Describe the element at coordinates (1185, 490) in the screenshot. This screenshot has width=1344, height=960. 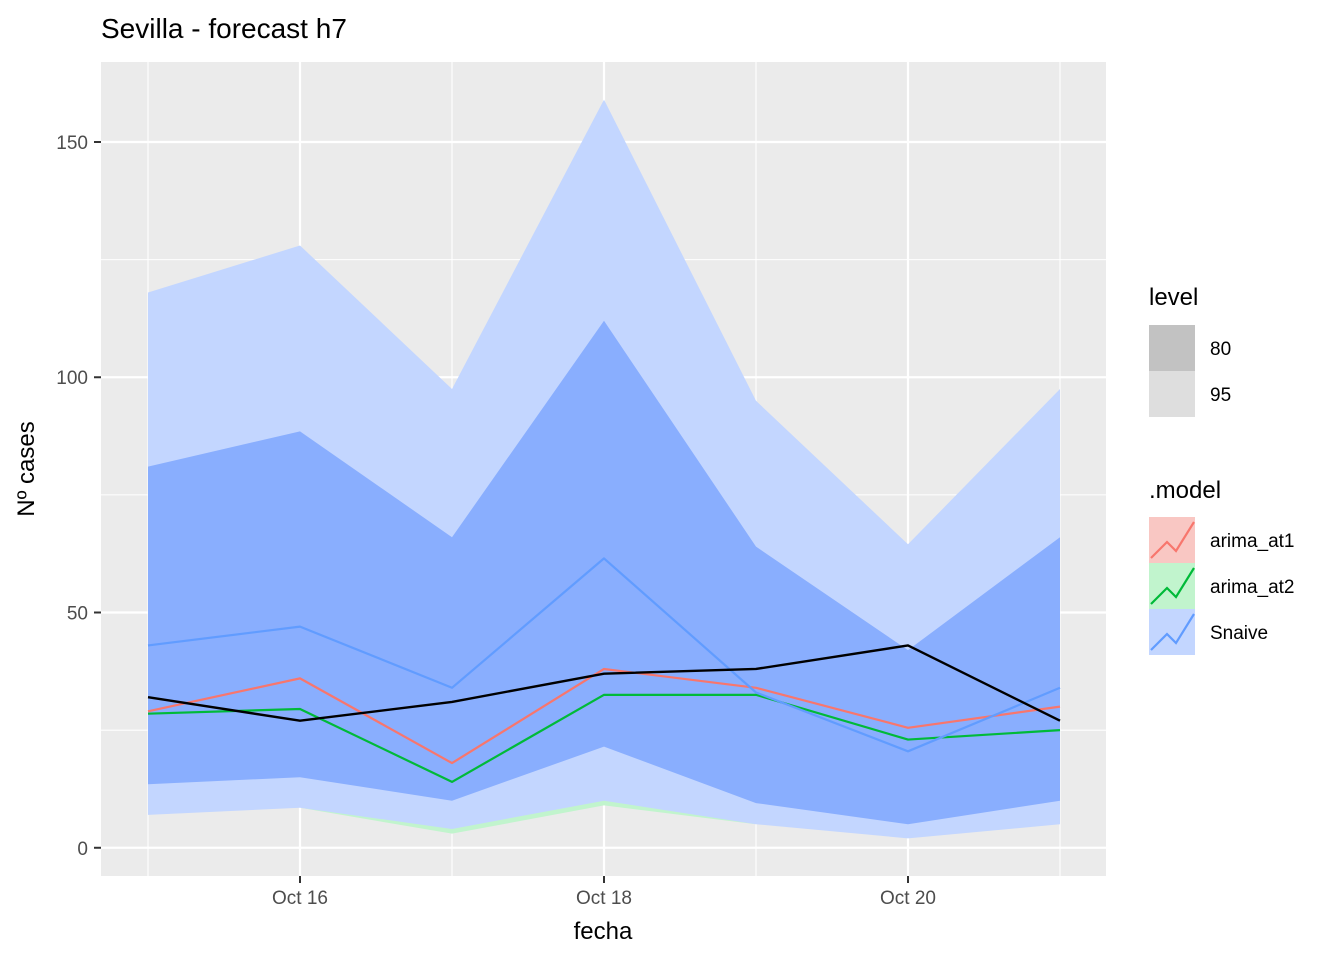
I see `legend-model-title: .model` at that location.